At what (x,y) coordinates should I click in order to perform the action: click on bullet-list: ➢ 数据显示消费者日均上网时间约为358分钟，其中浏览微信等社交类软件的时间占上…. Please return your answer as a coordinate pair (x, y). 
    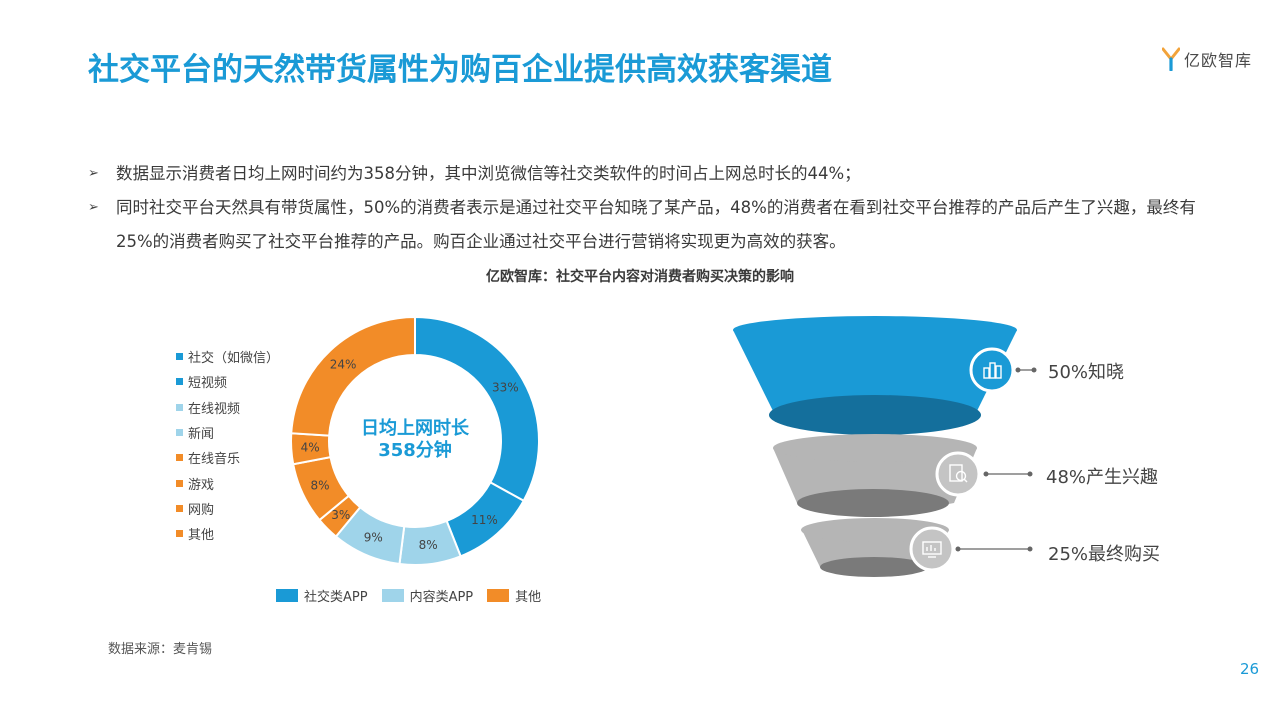
    Looking at the image, I should click on (648, 208).